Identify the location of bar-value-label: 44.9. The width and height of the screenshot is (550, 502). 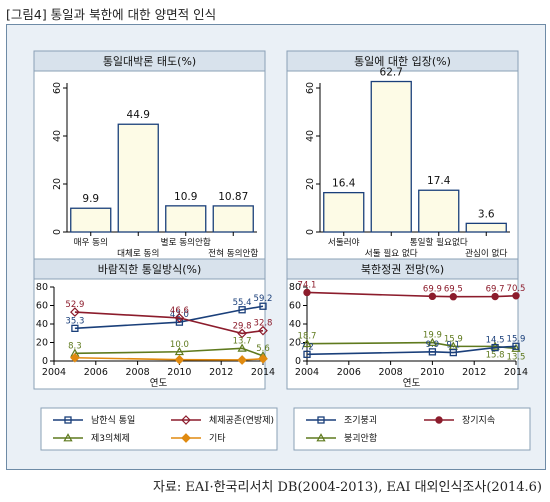
(138, 115).